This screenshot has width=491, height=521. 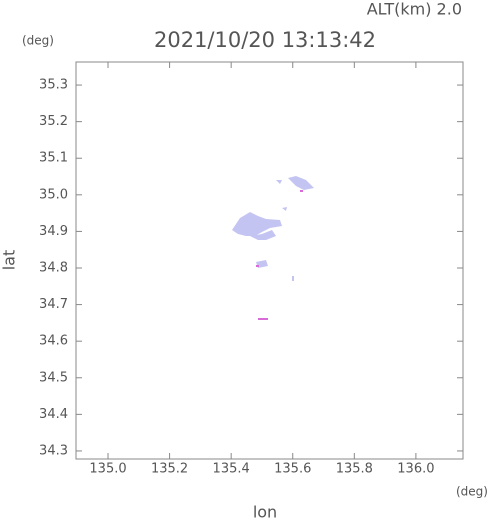 What do you see at coordinates (414, 9) in the screenshot?
I see `altitude: ALT(km) 2.0` at bounding box center [414, 9].